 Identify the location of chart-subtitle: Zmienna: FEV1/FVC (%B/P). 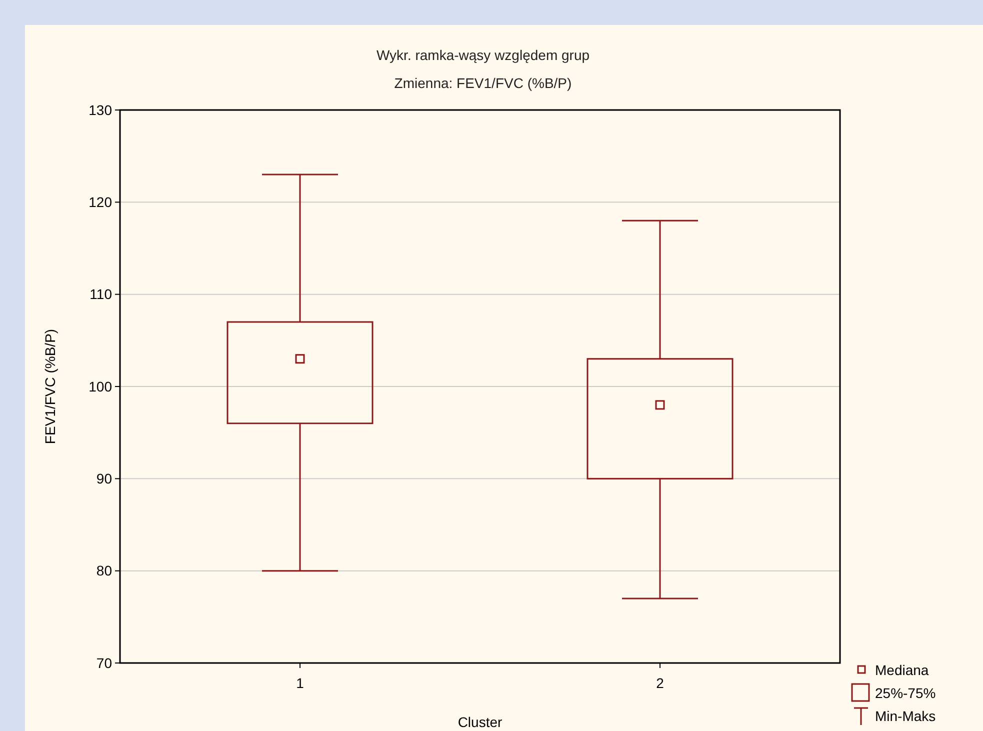
(483, 83).